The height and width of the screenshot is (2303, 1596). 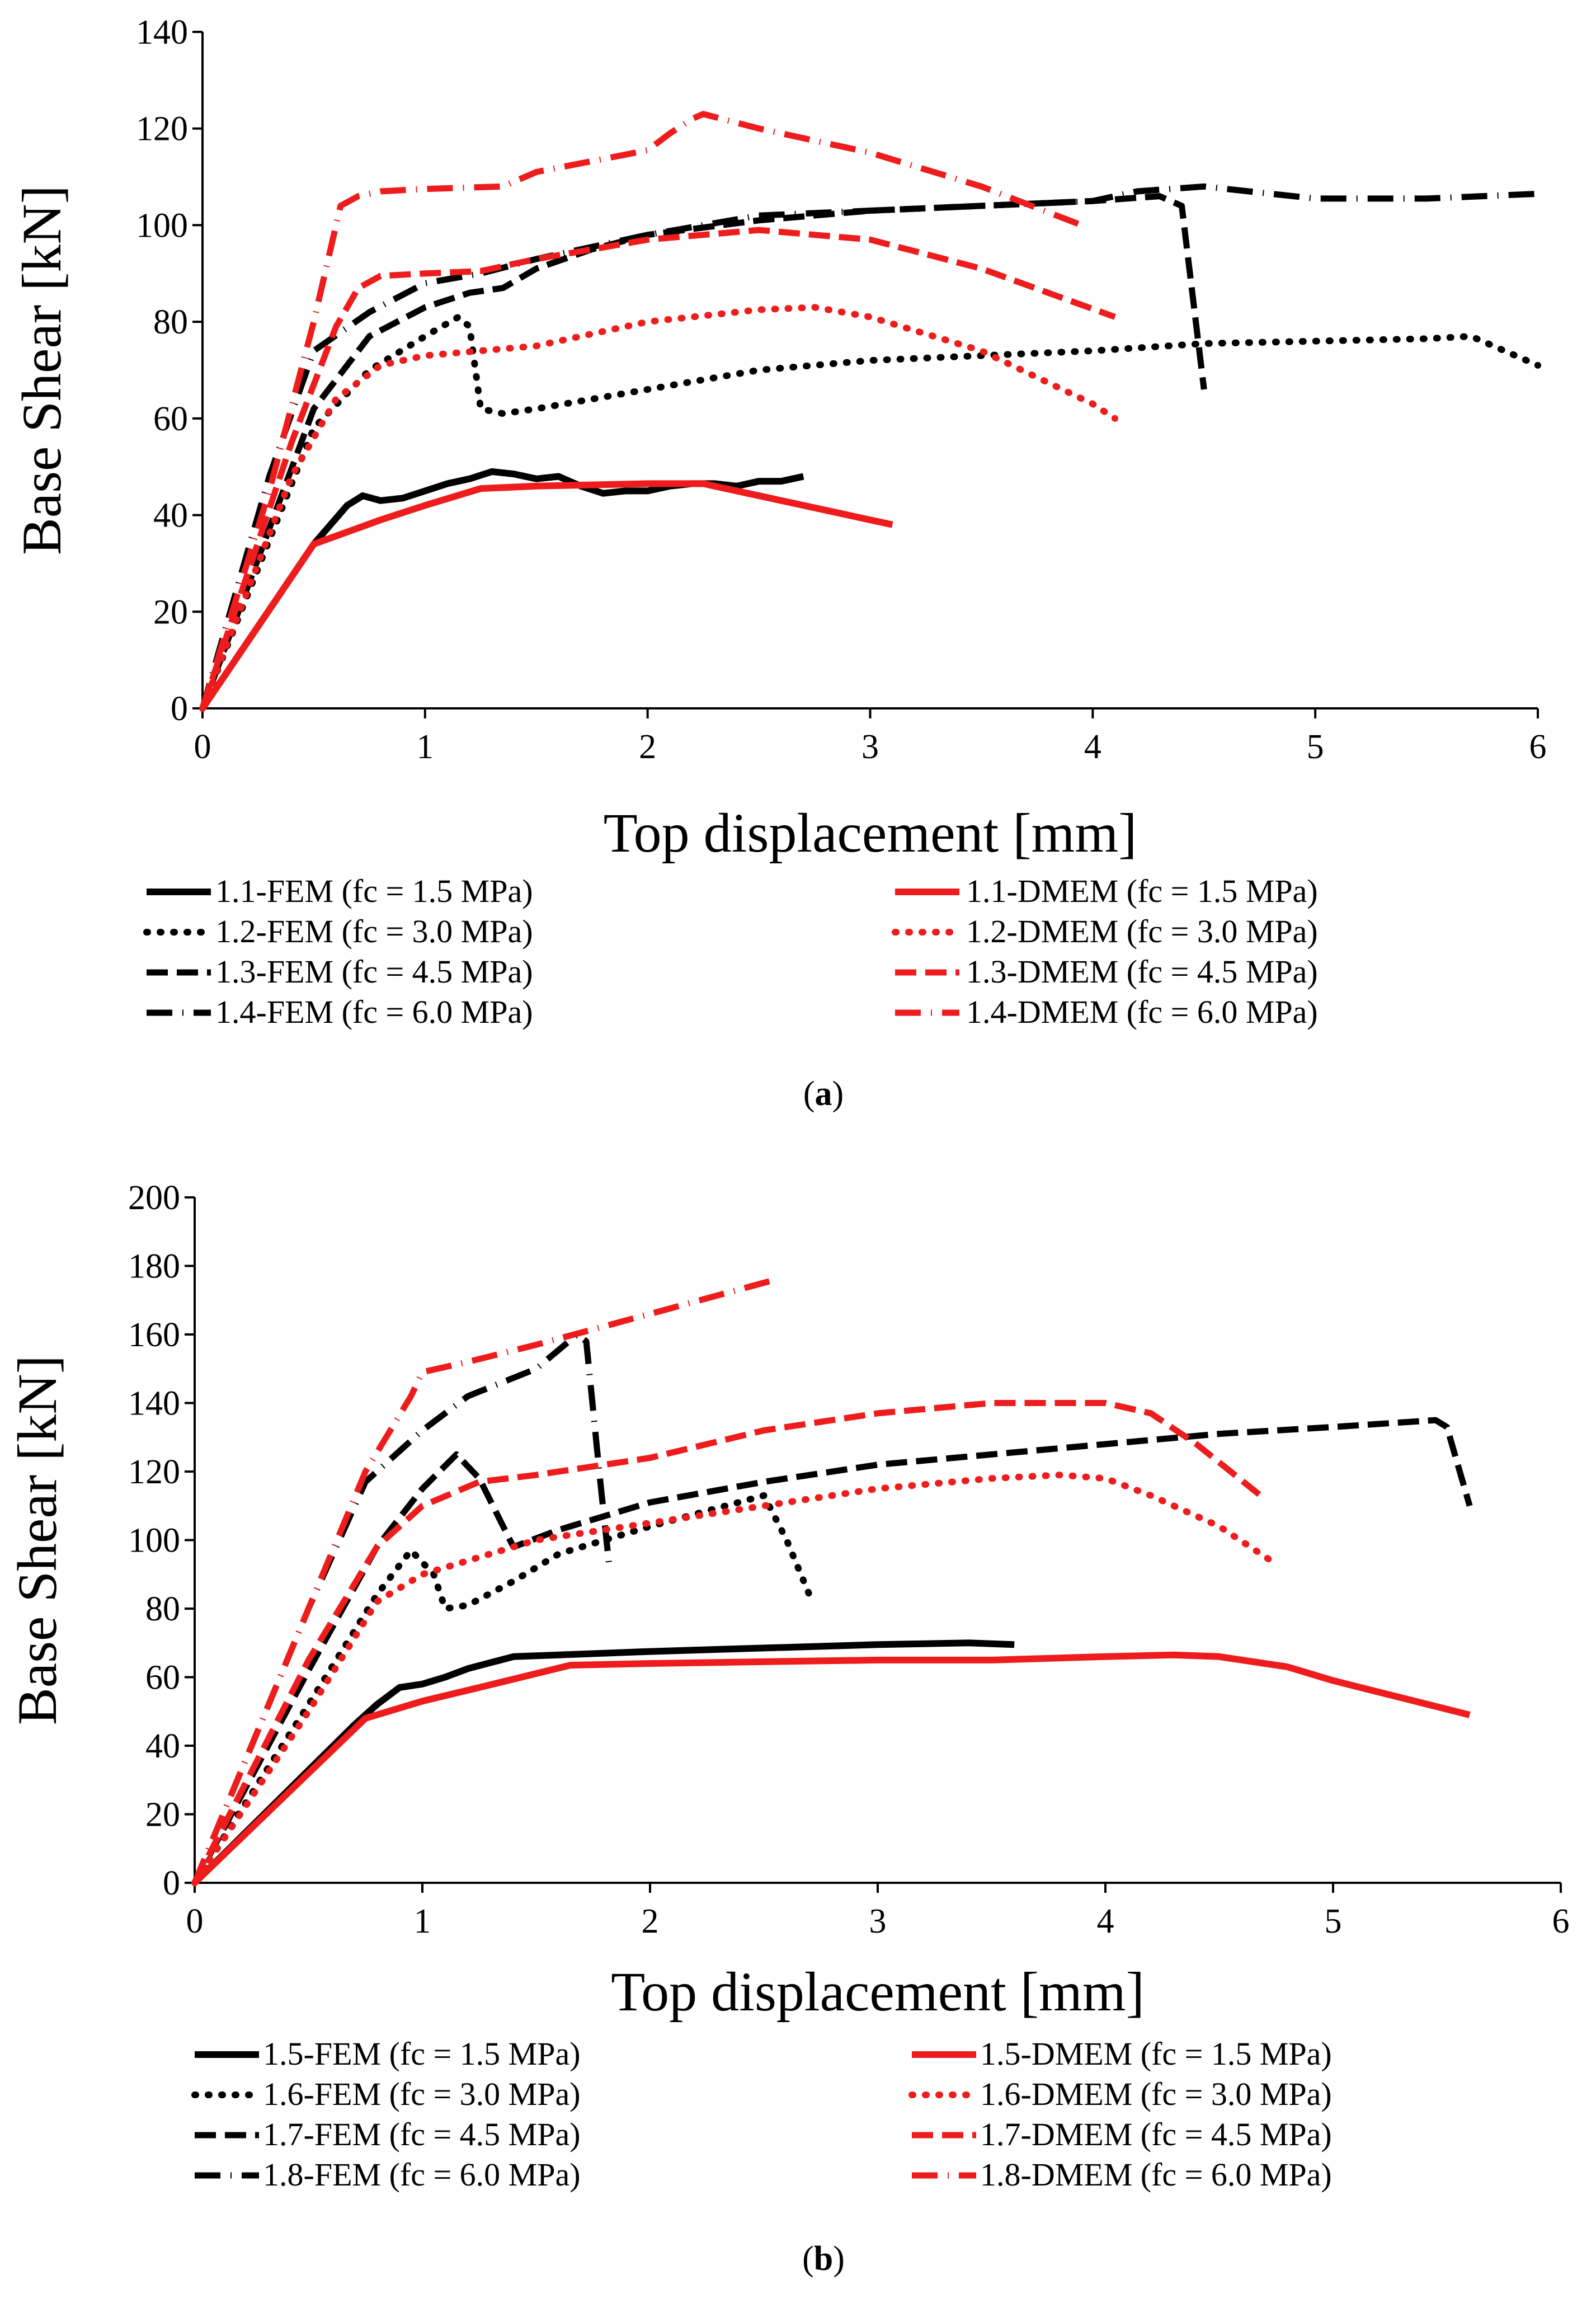 I want to click on legend-label: 1.5-FEM (fc = 1.5 MPa), so click(x=422, y=2054).